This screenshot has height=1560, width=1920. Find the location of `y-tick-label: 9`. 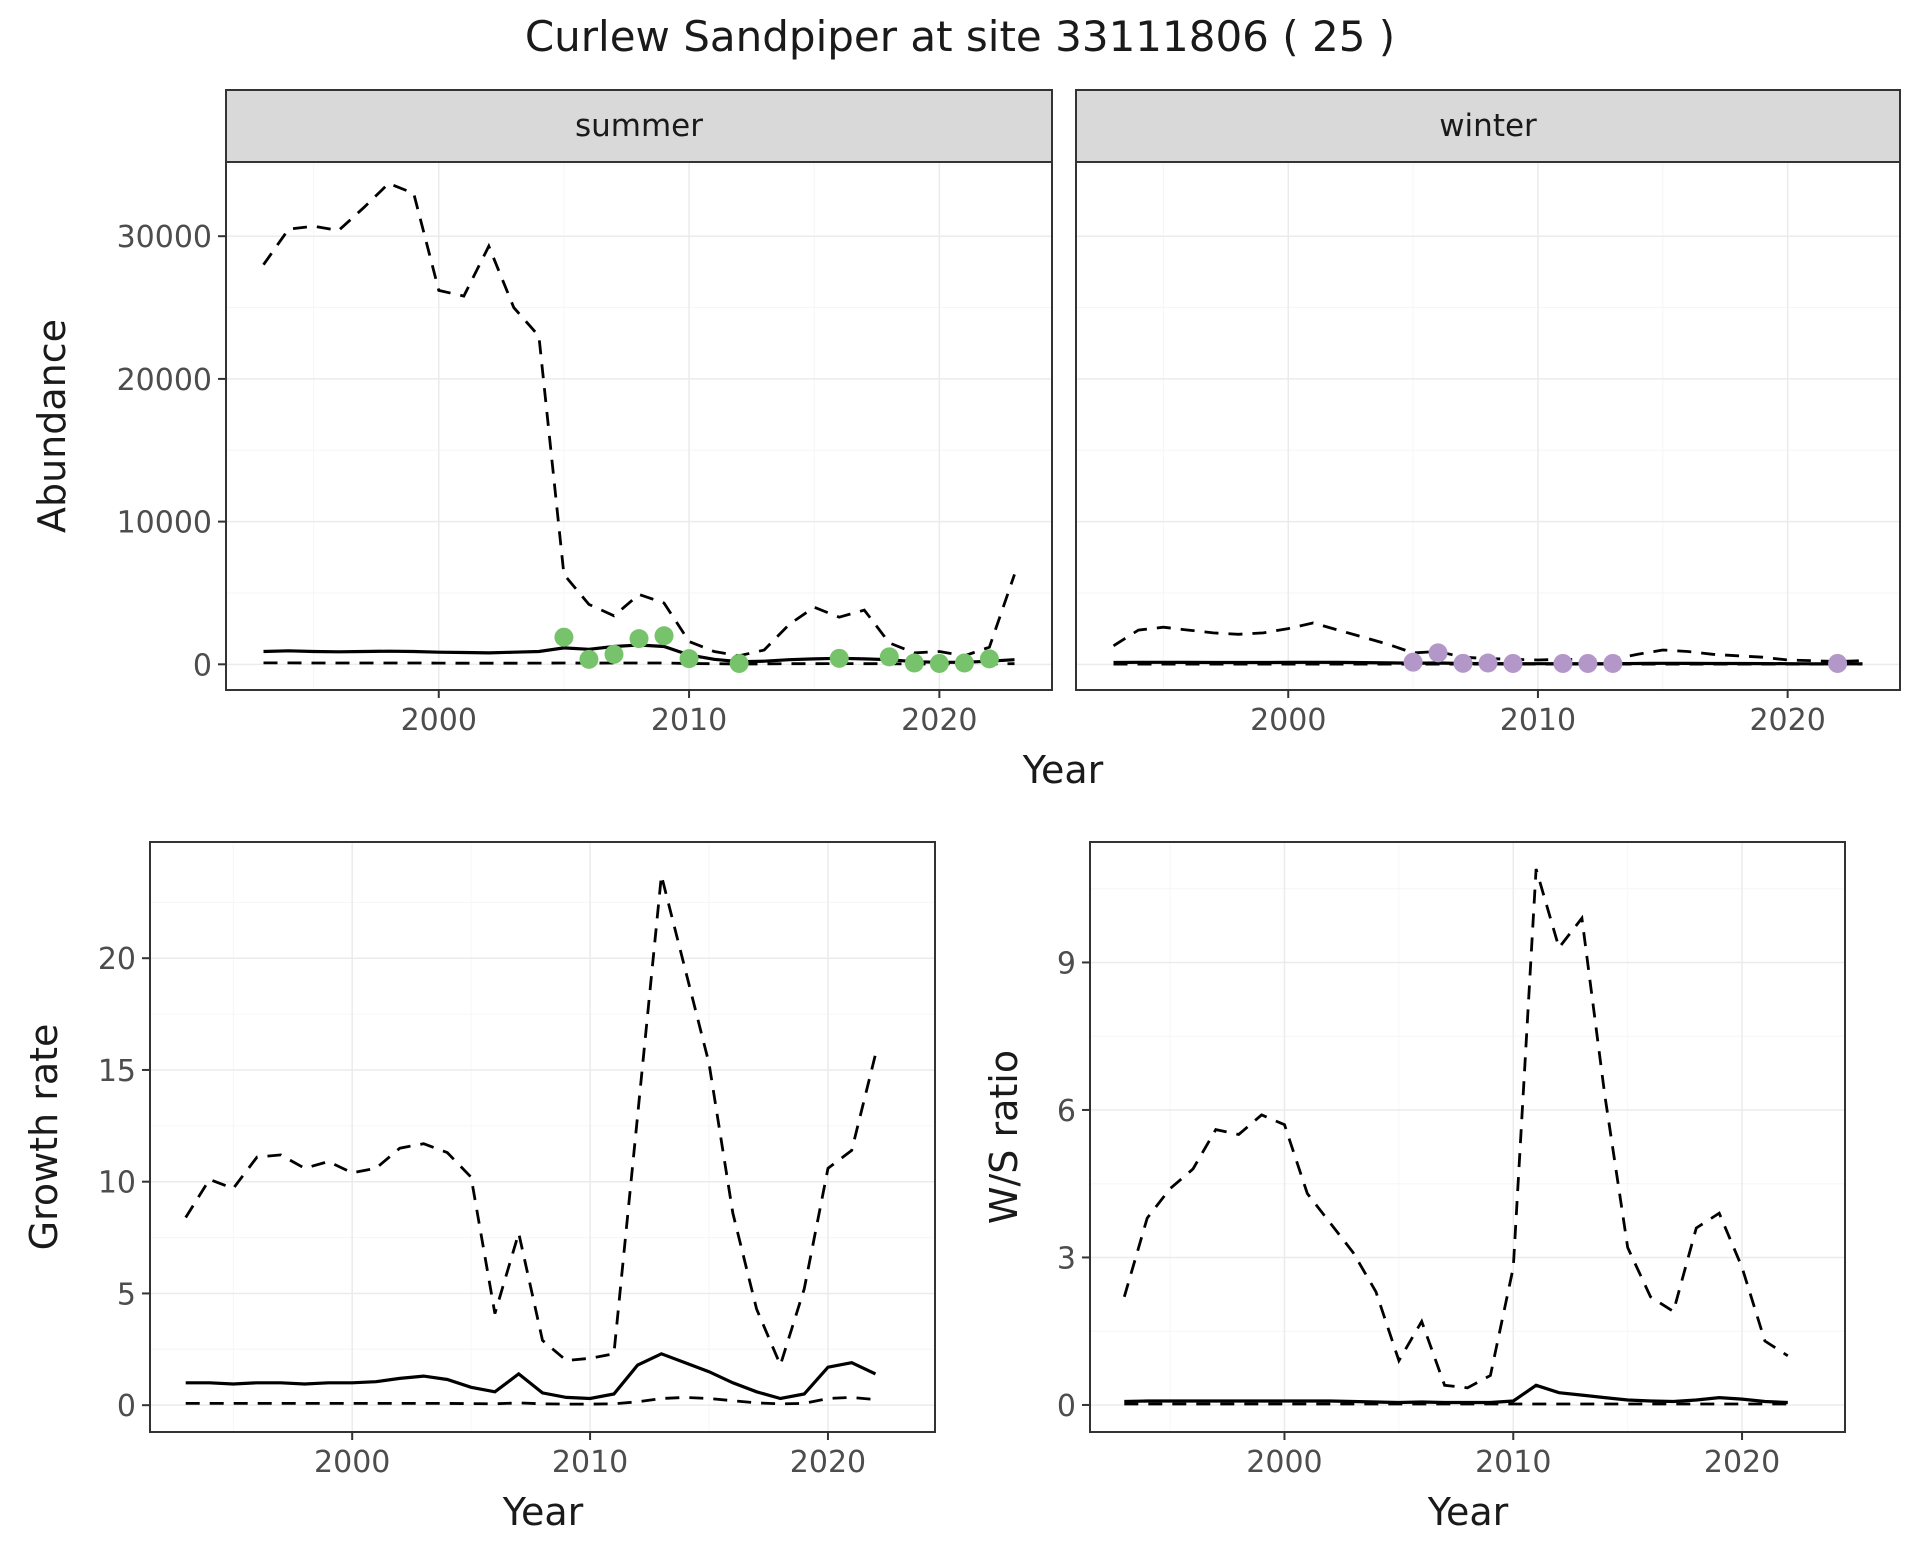

y-tick-label: 9 is located at coordinates (1066, 963).